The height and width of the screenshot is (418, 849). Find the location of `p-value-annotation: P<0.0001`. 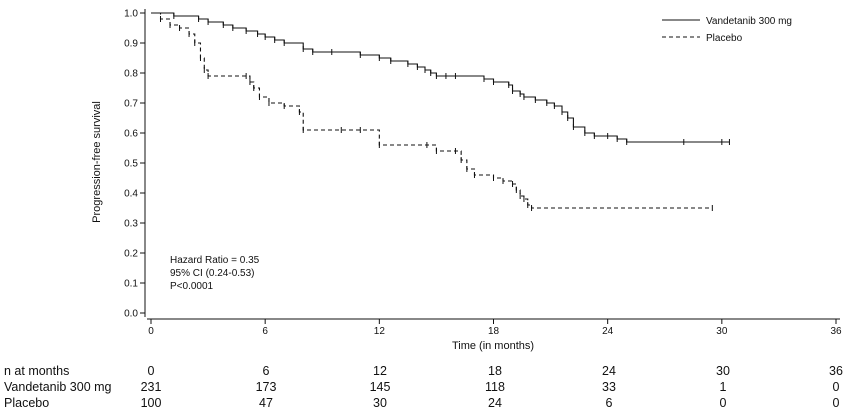

p-value-annotation: P<0.0001 is located at coordinates (192, 286).